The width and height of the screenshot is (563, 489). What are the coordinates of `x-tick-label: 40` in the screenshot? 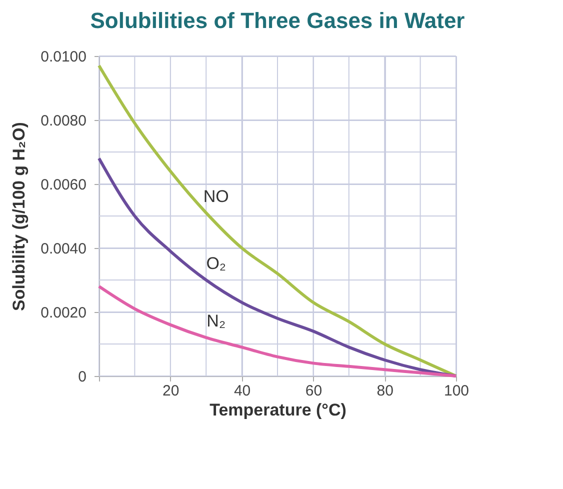 It's located at (242, 391).